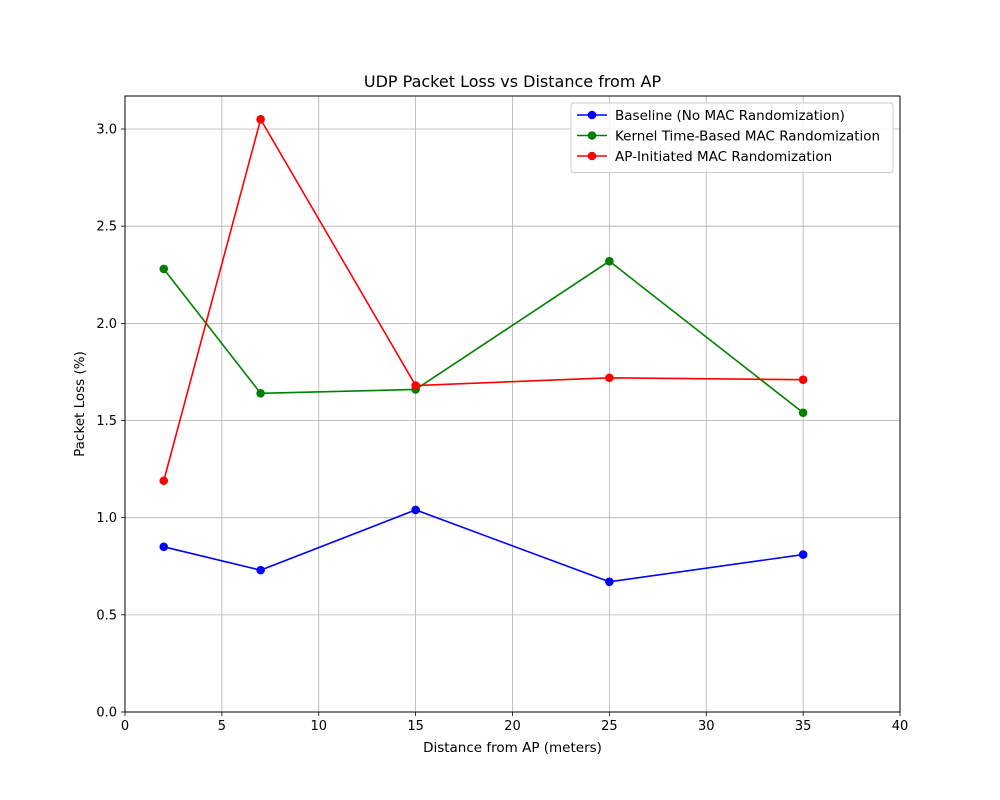  Describe the element at coordinates (106, 615) in the screenshot. I see `y-tick-label: 0.5` at that location.